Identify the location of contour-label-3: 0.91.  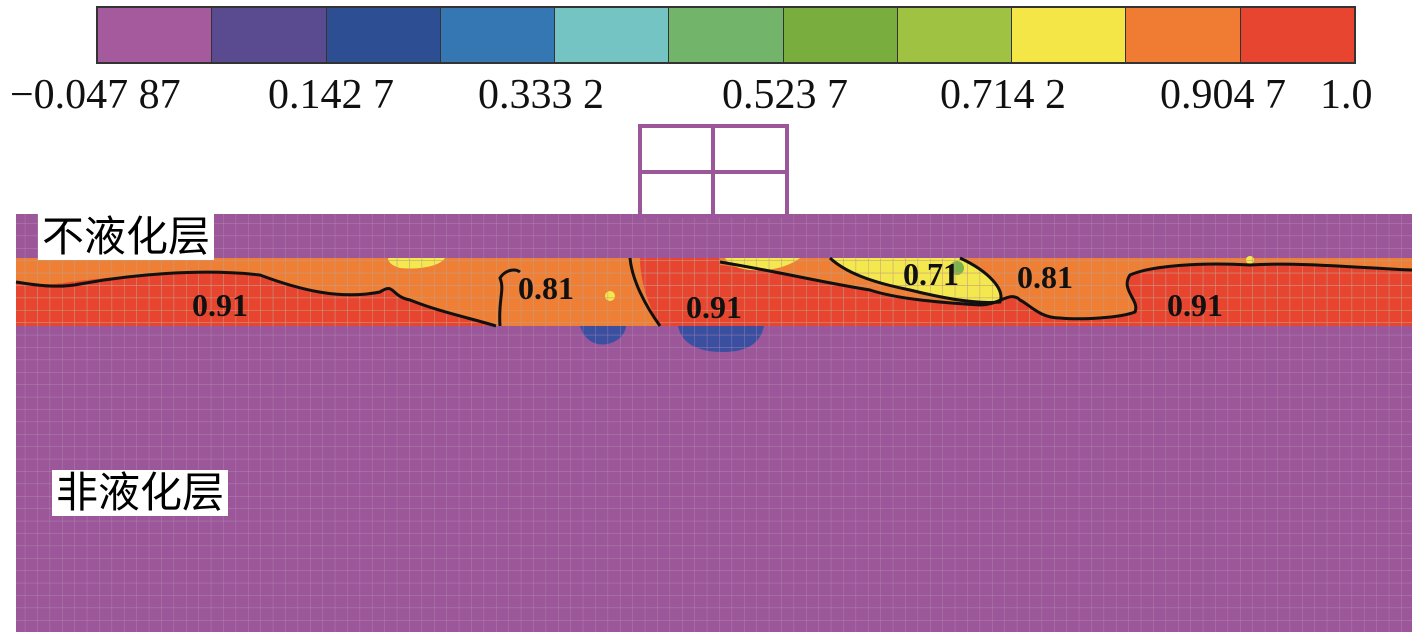
(714, 307).